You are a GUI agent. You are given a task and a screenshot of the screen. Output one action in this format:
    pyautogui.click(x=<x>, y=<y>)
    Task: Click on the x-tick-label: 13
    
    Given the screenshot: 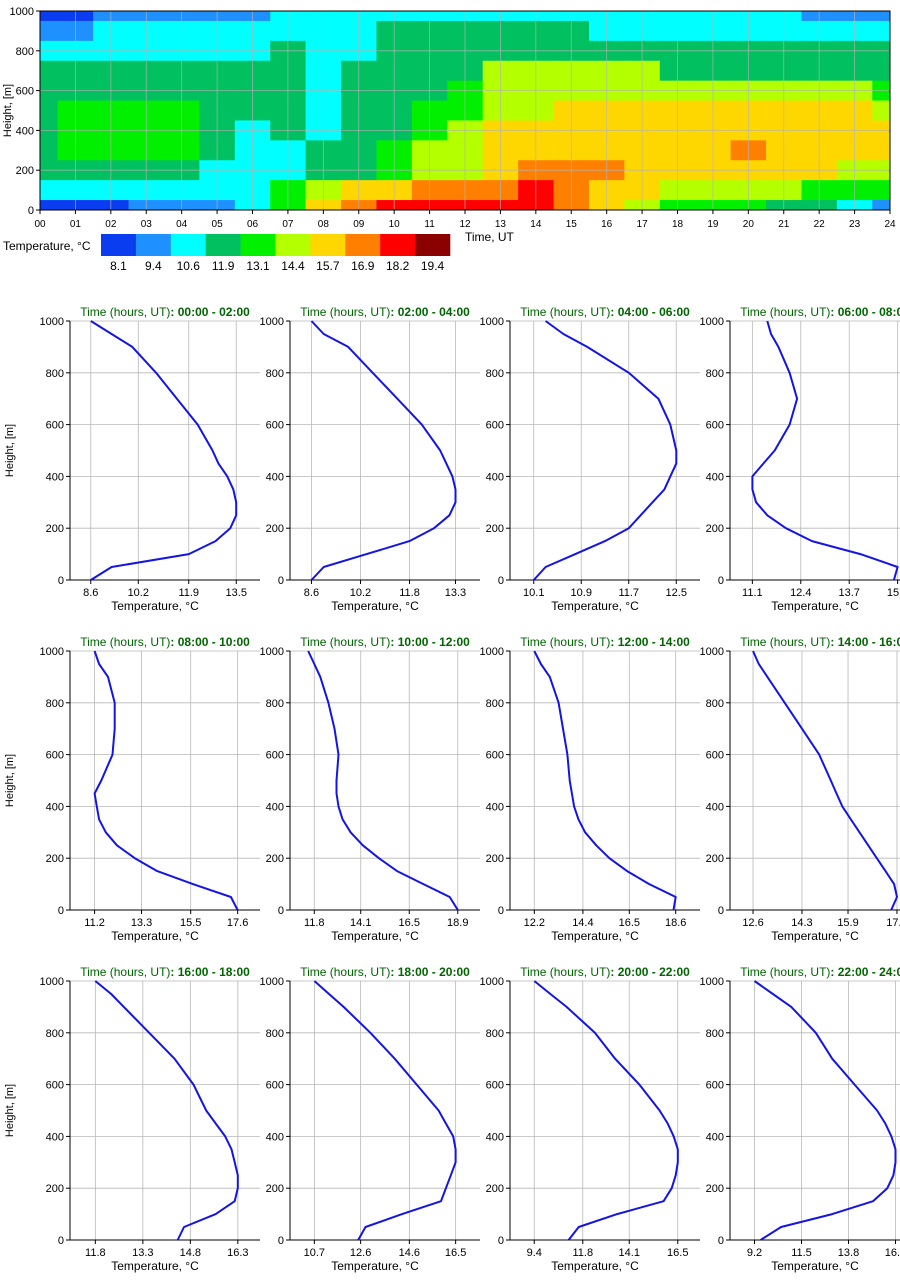 What is the action you would take?
    pyautogui.click(x=501, y=224)
    